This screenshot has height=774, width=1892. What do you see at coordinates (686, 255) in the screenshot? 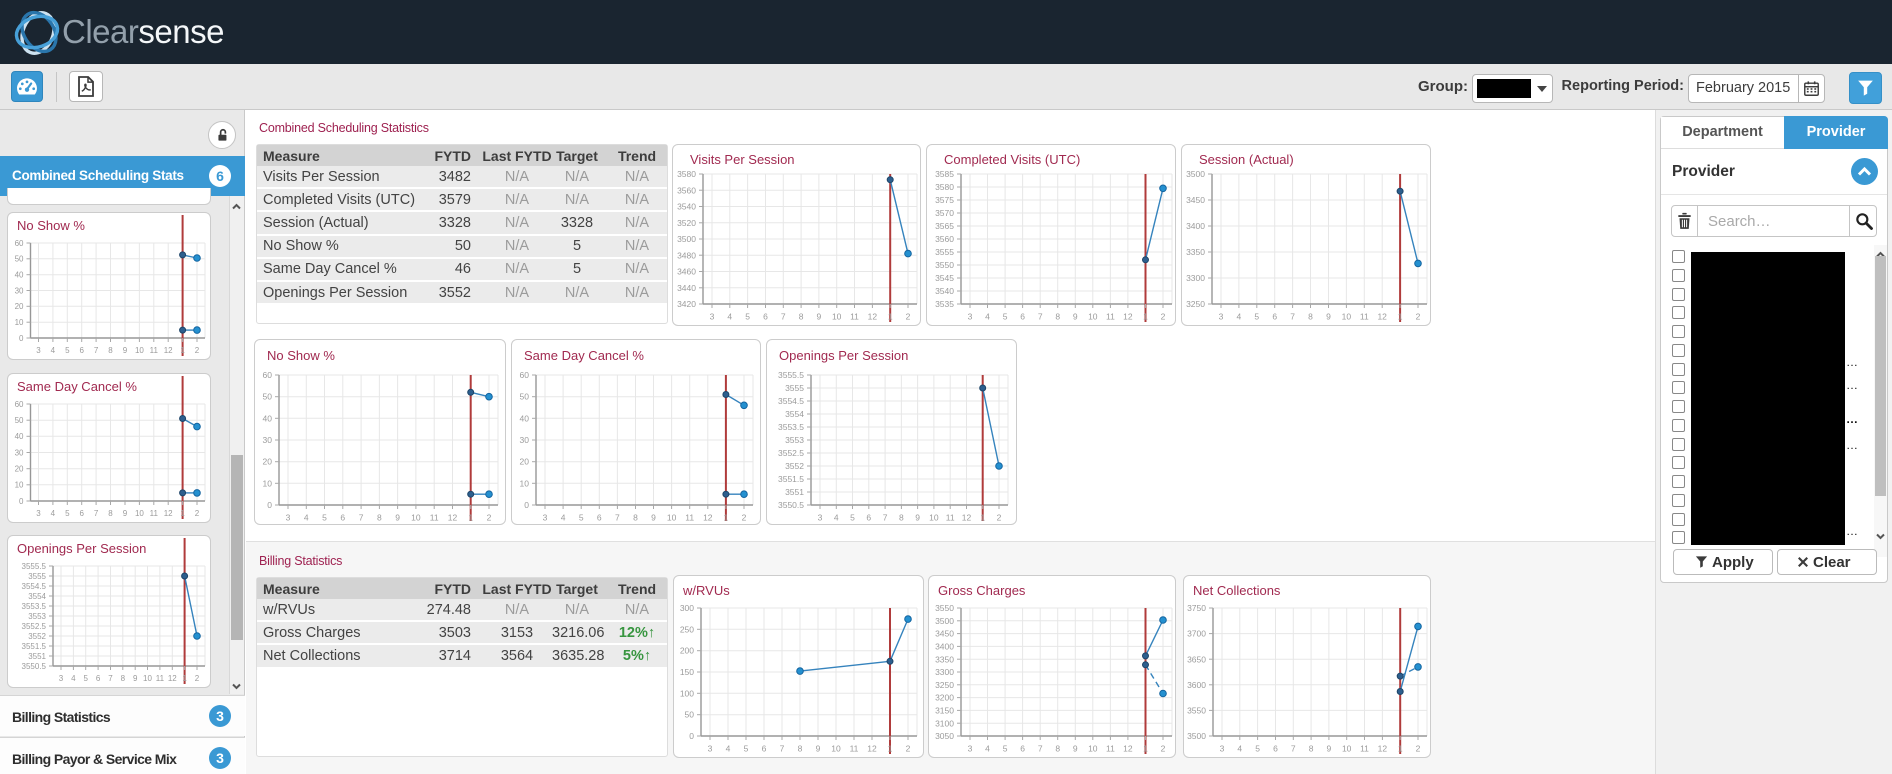
I see `svg-text: 3480` at bounding box center [686, 255].